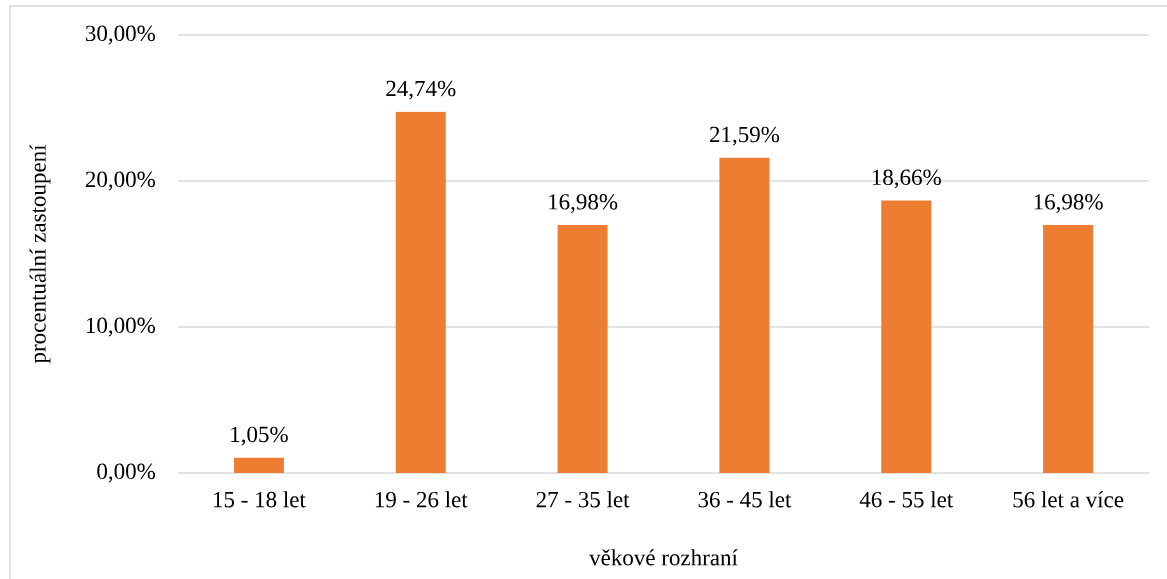  Describe the element at coordinates (259, 436) in the screenshot. I see `data-label: 1,05%` at that location.